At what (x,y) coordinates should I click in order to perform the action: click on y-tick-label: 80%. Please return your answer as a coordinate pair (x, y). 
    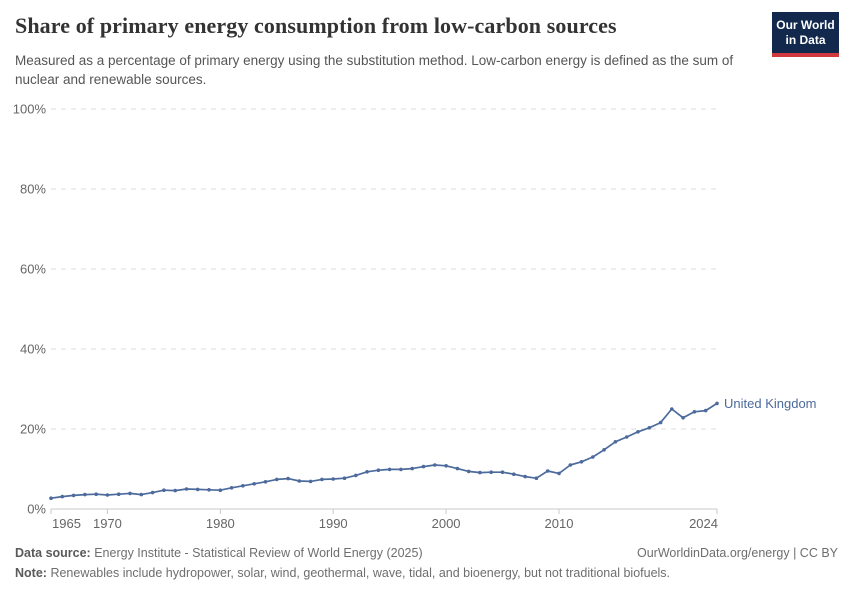
    Looking at the image, I should click on (33, 189).